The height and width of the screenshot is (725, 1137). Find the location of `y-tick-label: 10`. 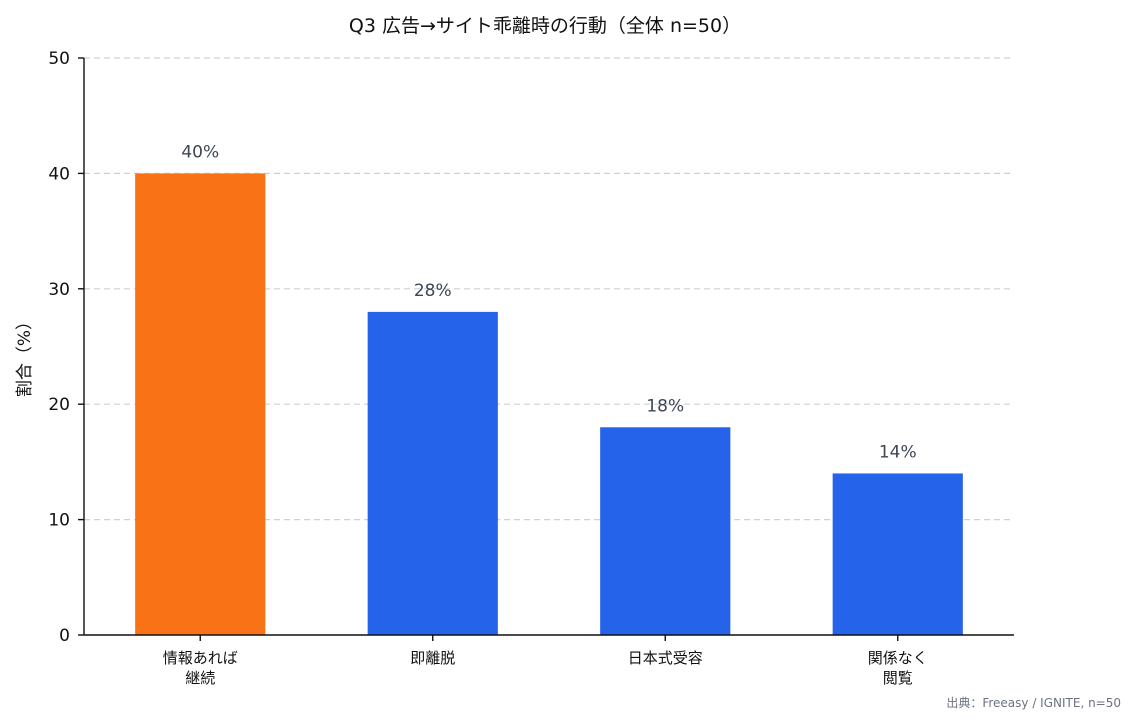

y-tick-label: 10 is located at coordinates (59, 521).